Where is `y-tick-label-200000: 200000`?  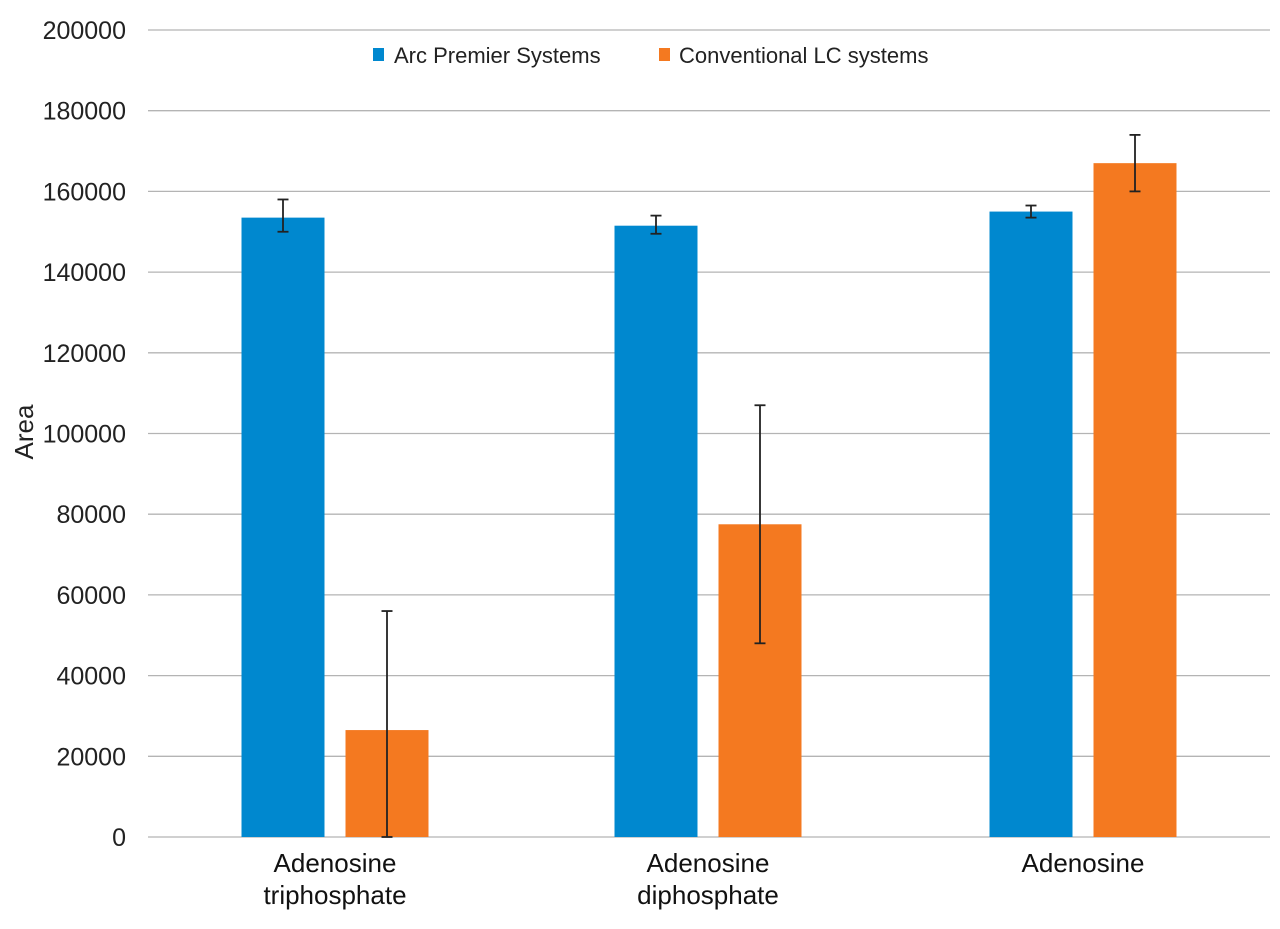
y-tick-label-200000: 200000 is located at coordinates (84, 31).